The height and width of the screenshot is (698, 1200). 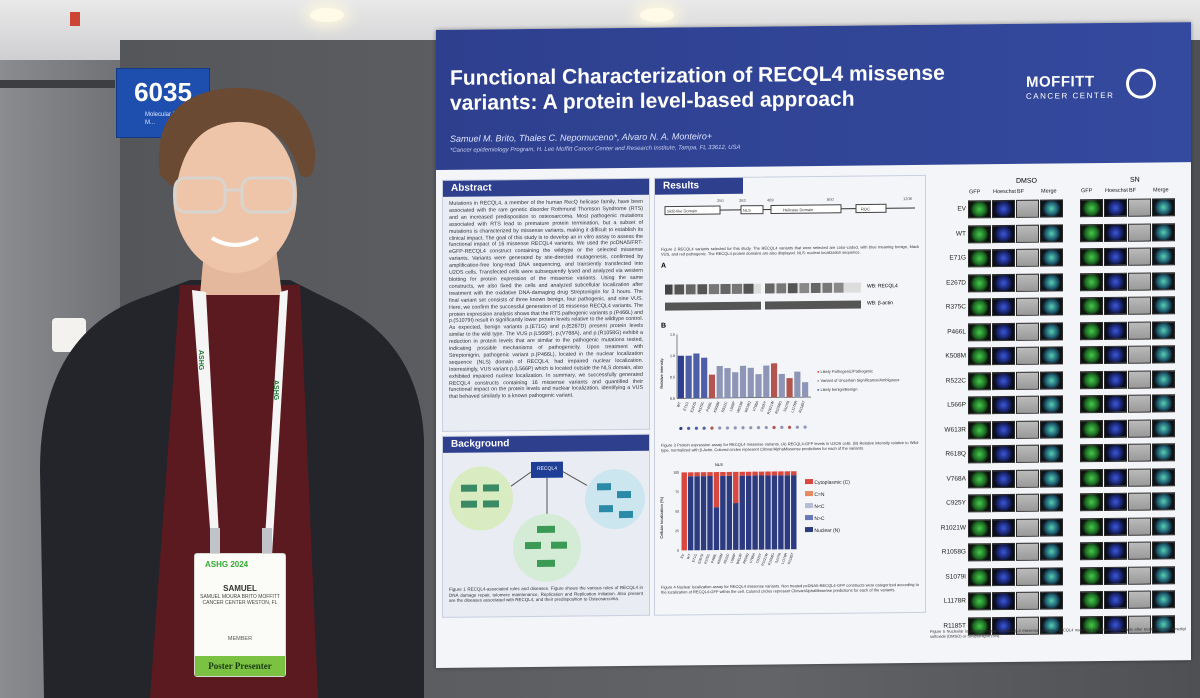 What do you see at coordinates (805, 390) in the screenshot?
I see `bar-R1185T` at bounding box center [805, 390].